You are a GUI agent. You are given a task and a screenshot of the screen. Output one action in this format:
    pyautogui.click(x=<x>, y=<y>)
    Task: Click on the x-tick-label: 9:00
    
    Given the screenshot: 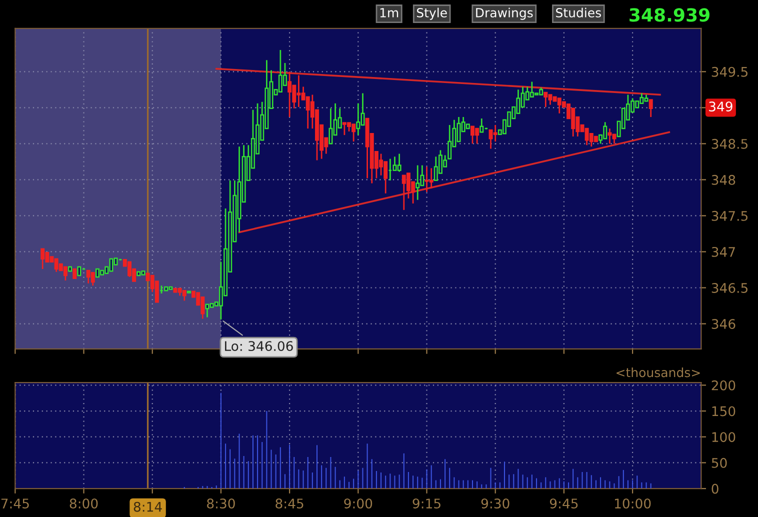 What is the action you would take?
    pyautogui.click(x=358, y=503)
    